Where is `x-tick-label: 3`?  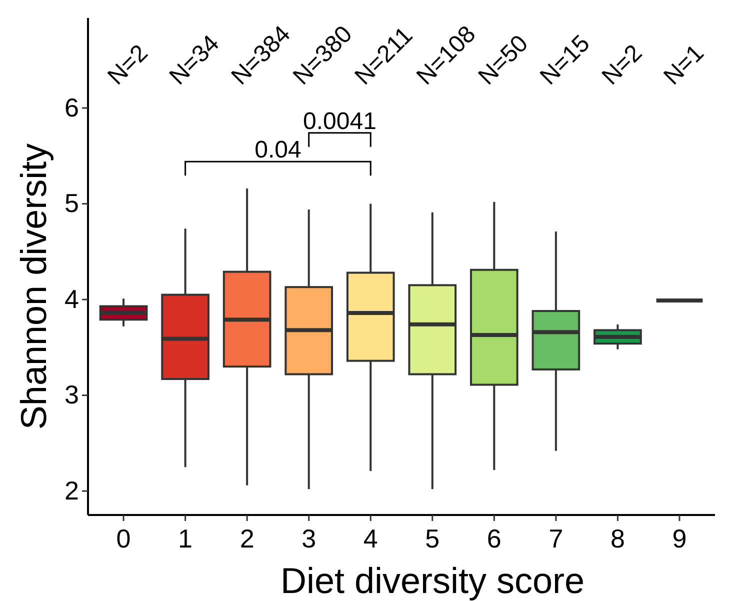
x-tick-label: 3 is located at coordinates (309, 538).